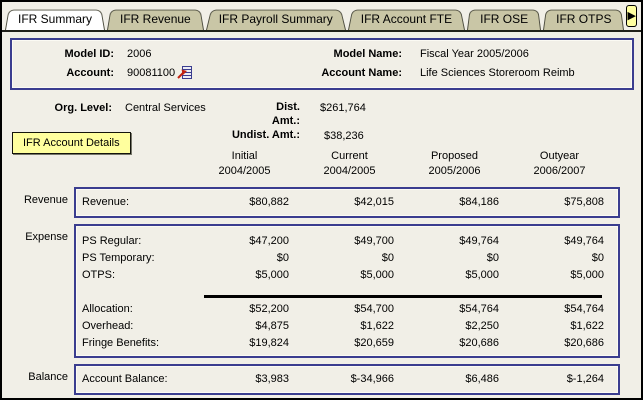  What do you see at coordinates (454, 171) in the screenshot?
I see `column-header-line2: 2005/2006` at bounding box center [454, 171].